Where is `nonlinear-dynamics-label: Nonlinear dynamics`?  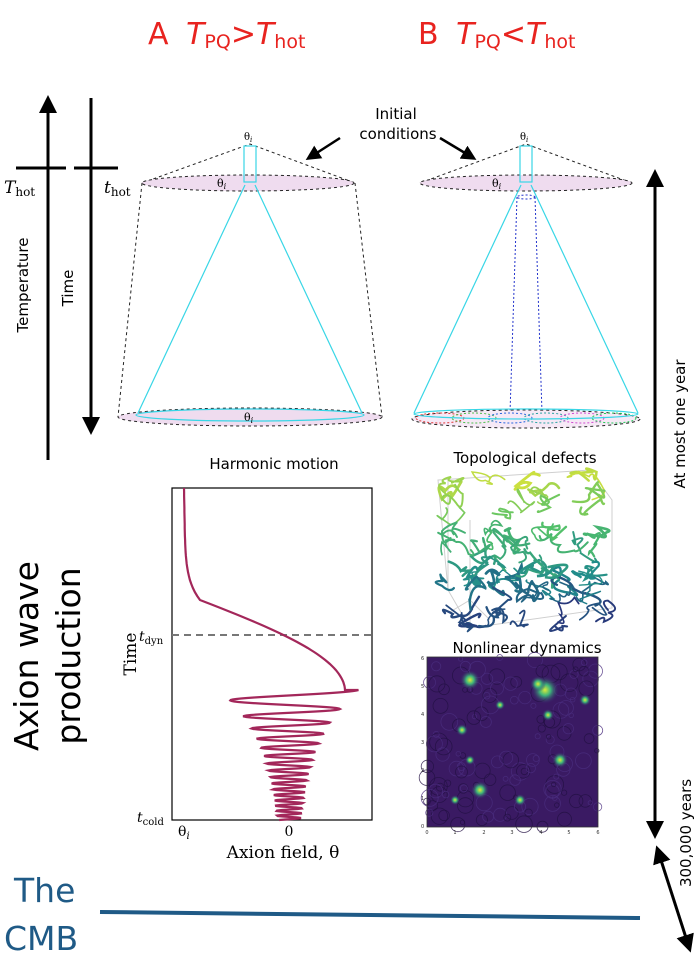
nonlinear-dynamics-label: Nonlinear dynamics is located at coordinates (526, 648).